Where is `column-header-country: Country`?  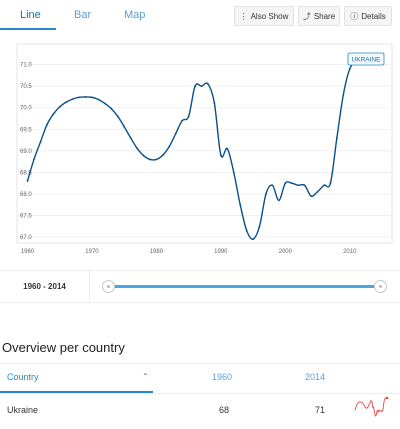 column-header-country: Country is located at coordinates (23, 377).